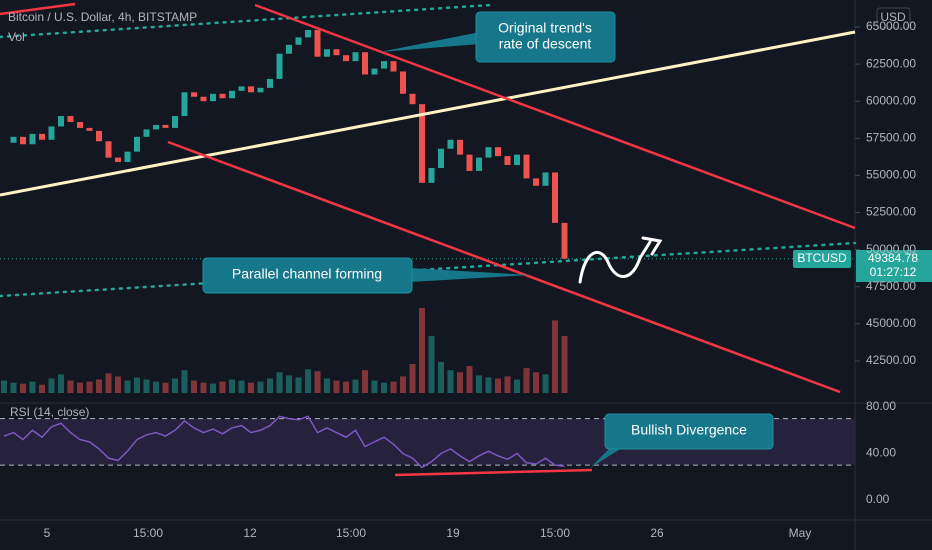  Describe the element at coordinates (891, 212) in the screenshot. I see `price-tick-label: 52500.00` at that location.